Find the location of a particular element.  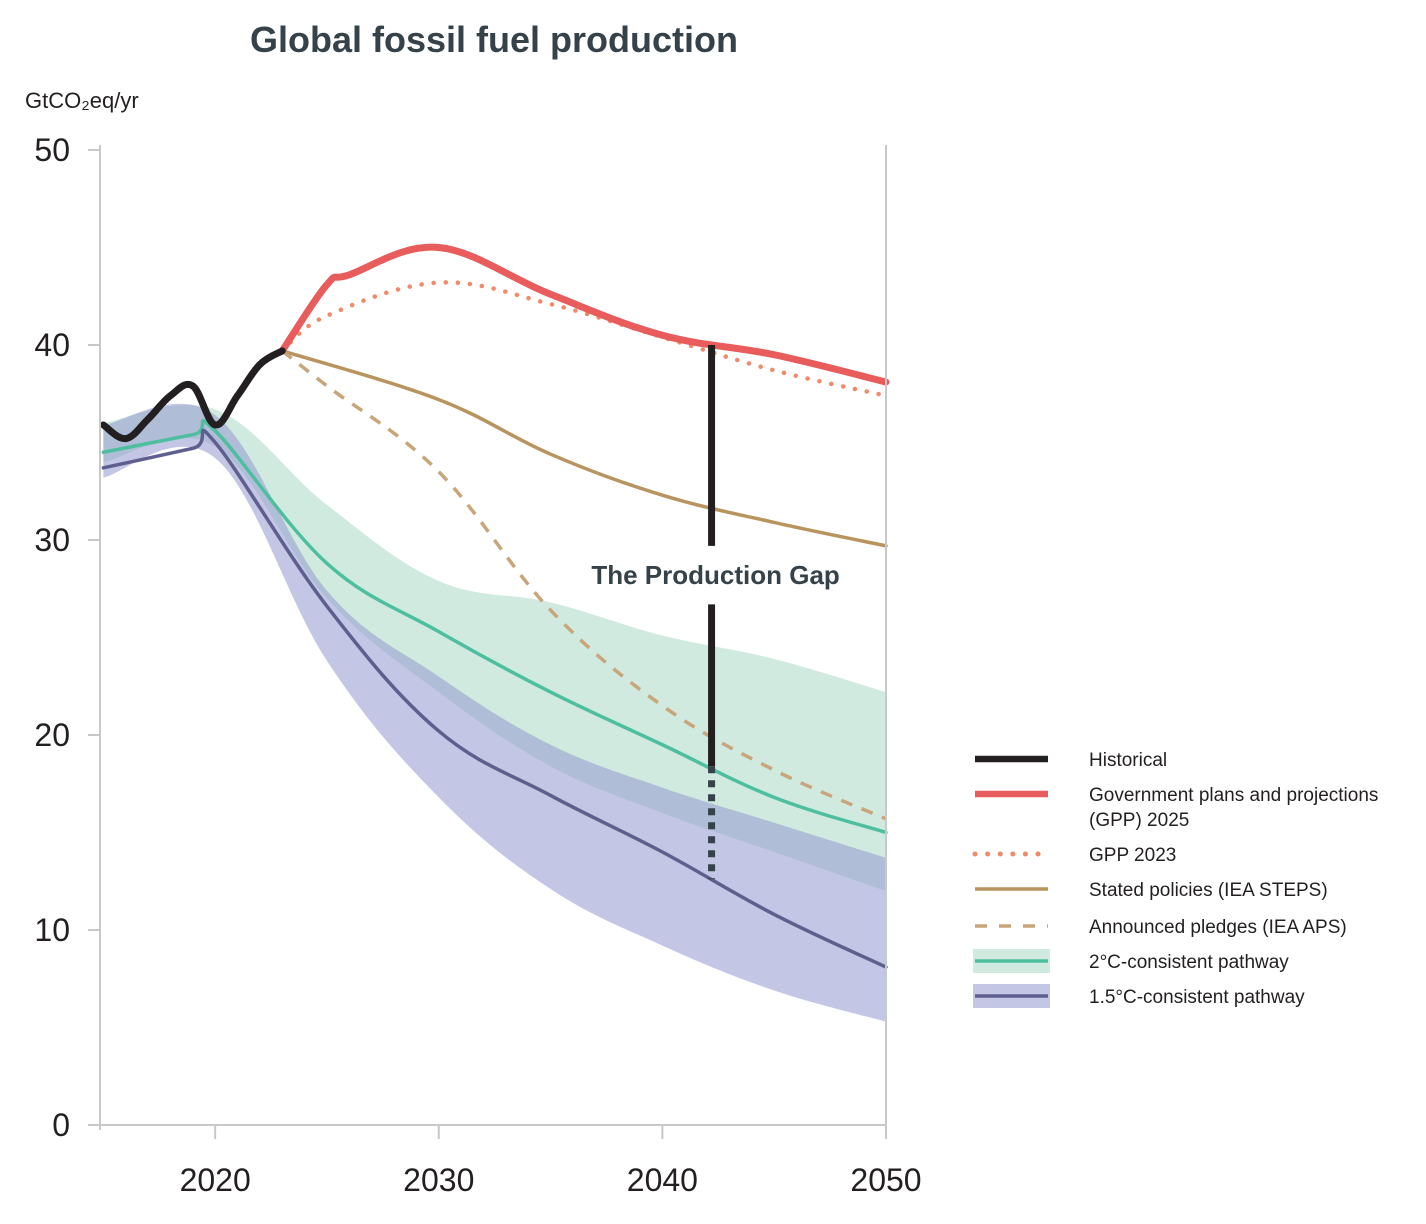

x-tick-label: 2020 is located at coordinates (215, 1180).